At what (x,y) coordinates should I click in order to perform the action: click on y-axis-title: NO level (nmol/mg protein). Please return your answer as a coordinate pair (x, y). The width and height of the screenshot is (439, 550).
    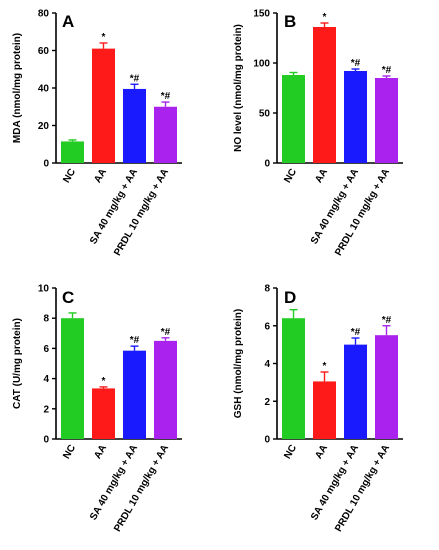
    Looking at the image, I should click on (238, 88).